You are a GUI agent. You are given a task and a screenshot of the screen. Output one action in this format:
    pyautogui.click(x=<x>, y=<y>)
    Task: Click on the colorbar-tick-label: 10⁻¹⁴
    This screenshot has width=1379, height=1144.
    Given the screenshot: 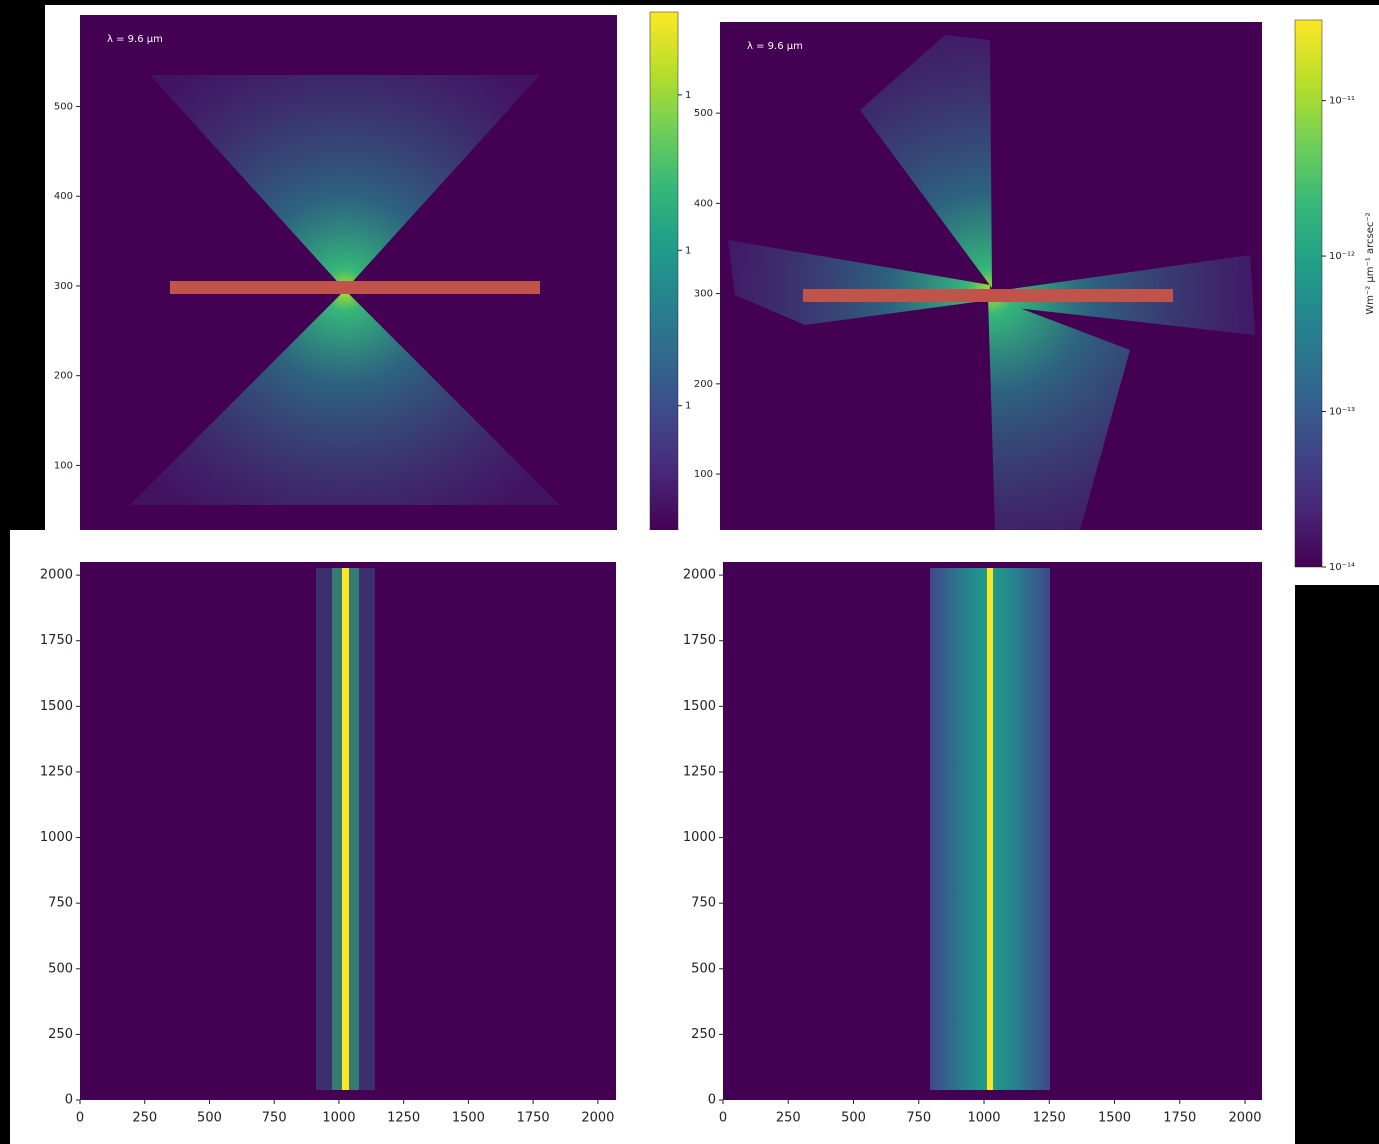 What is the action you would take?
    pyautogui.click(x=1342, y=567)
    